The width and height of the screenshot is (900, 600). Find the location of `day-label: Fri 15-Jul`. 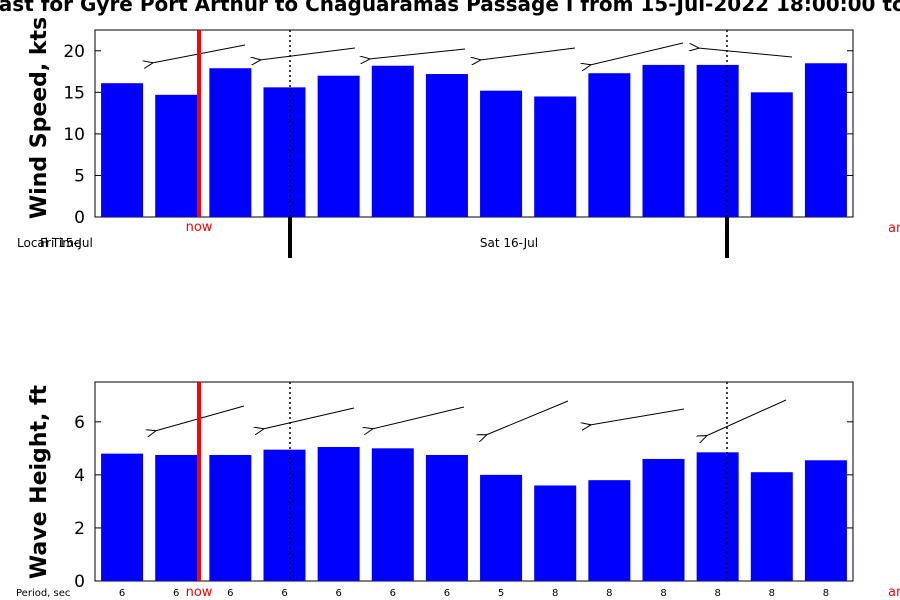

day-label: Fri 15-Jul is located at coordinates (66, 243).